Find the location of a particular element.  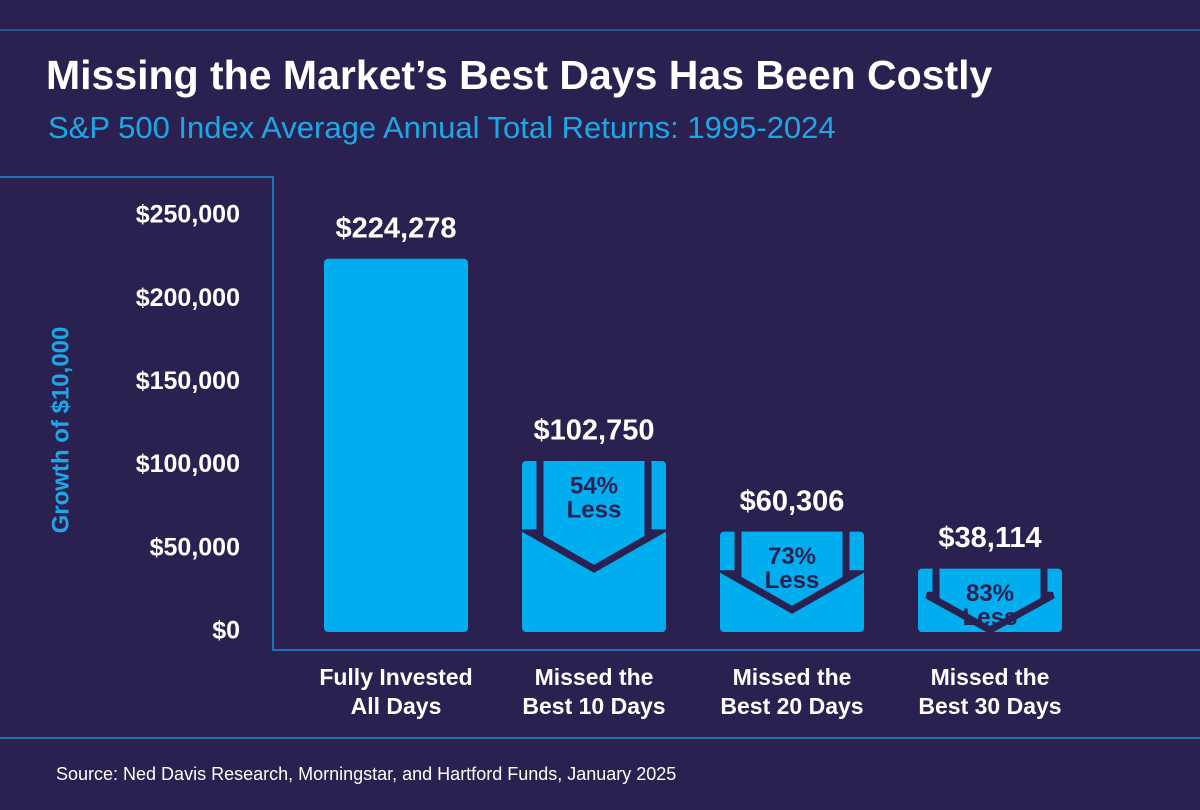

value-label: $60,306 is located at coordinates (792, 501).